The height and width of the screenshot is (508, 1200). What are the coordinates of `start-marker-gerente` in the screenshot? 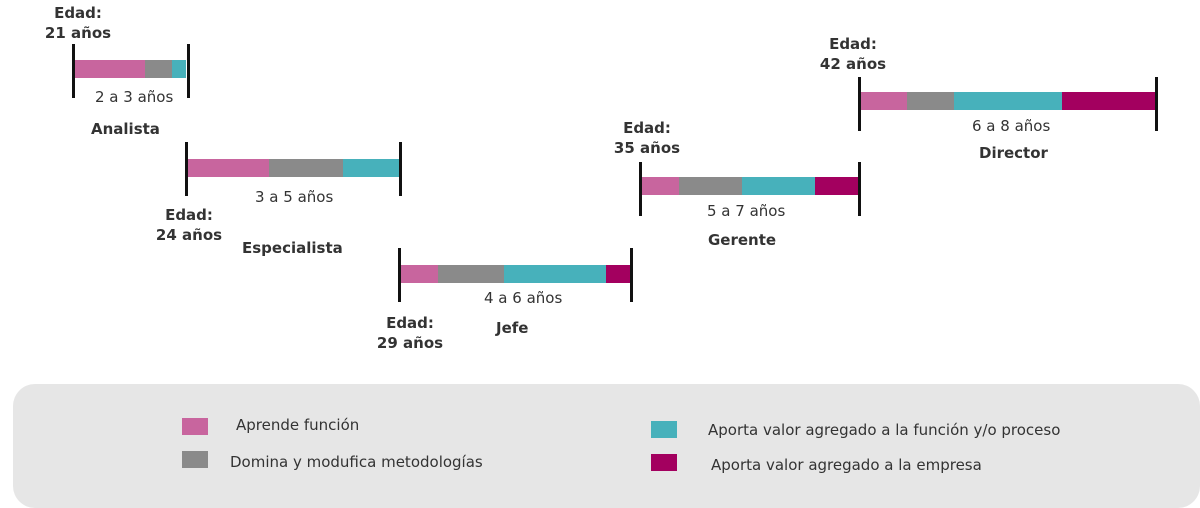 It's located at (640, 189).